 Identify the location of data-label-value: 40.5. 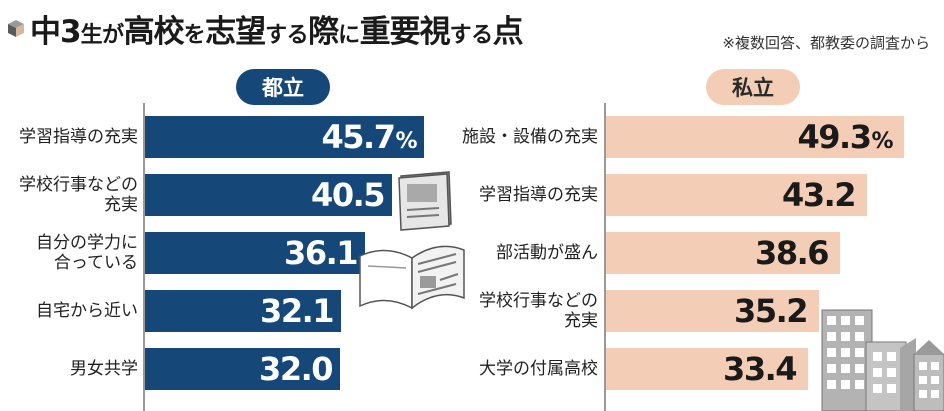
(348, 195).